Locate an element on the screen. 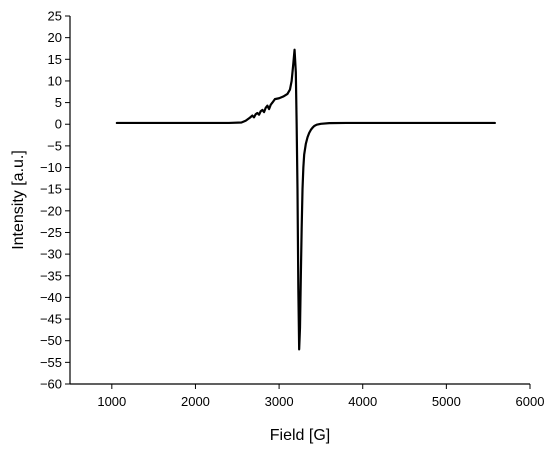 The height and width of the screenshot is (450, 550). y-tick-label: −30 is located at coordinates (51, 254).